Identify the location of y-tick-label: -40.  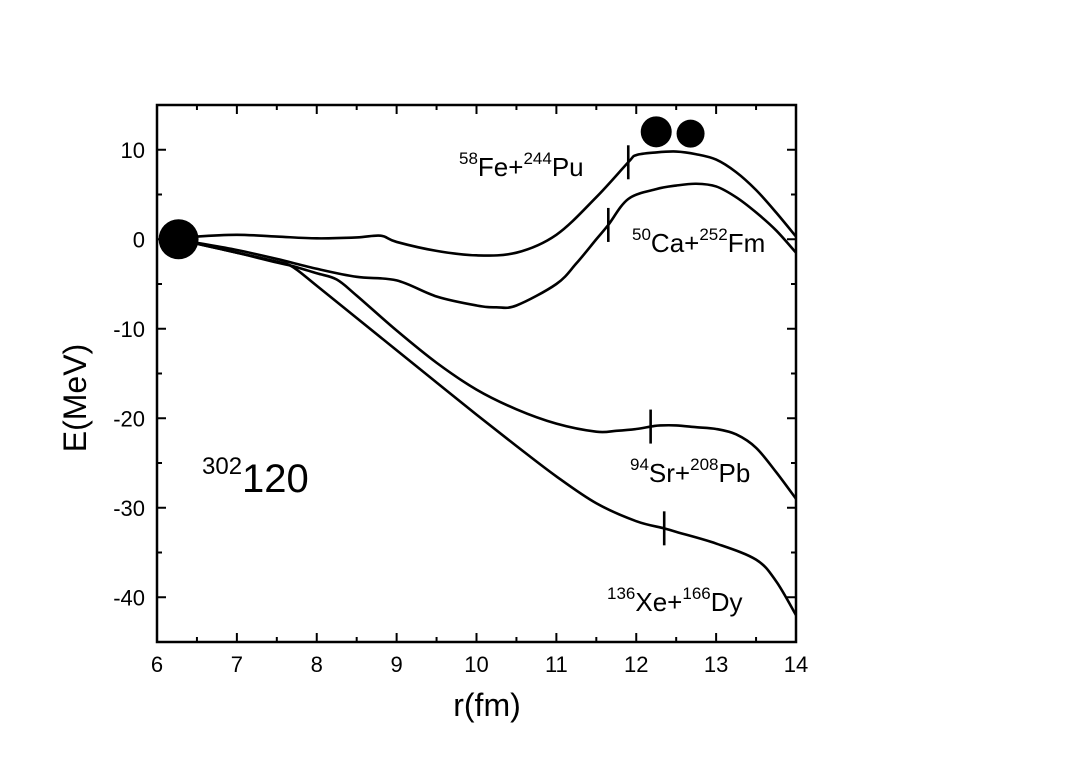
(129, 597).